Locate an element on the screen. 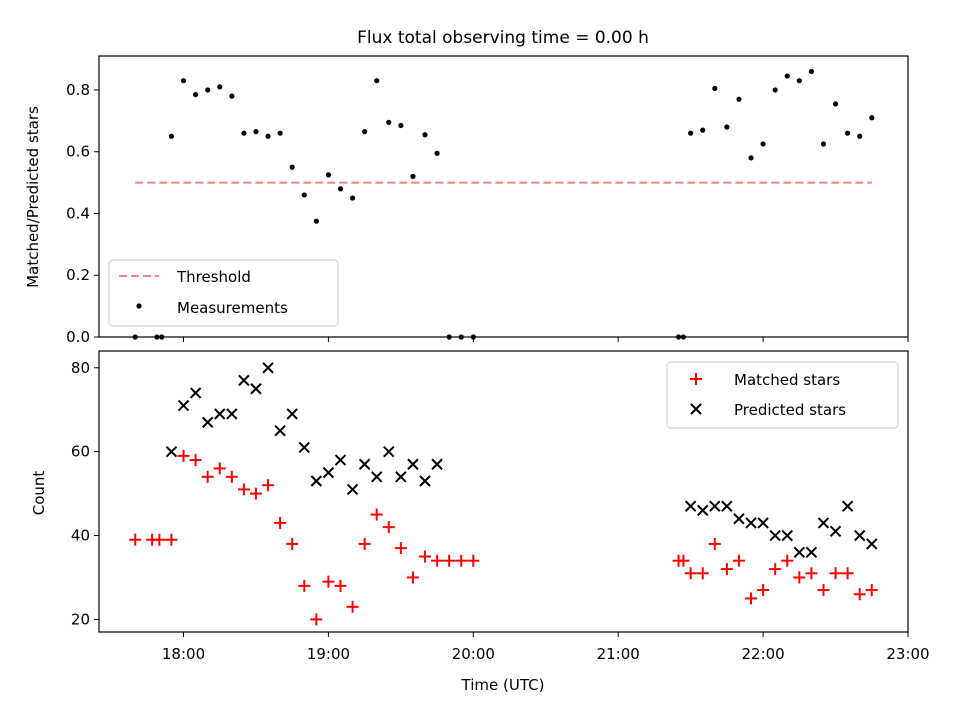 This screenshot has width=960, height=720. count-y-axis: 20 40 60 80 is located at coordinates (85, 493).